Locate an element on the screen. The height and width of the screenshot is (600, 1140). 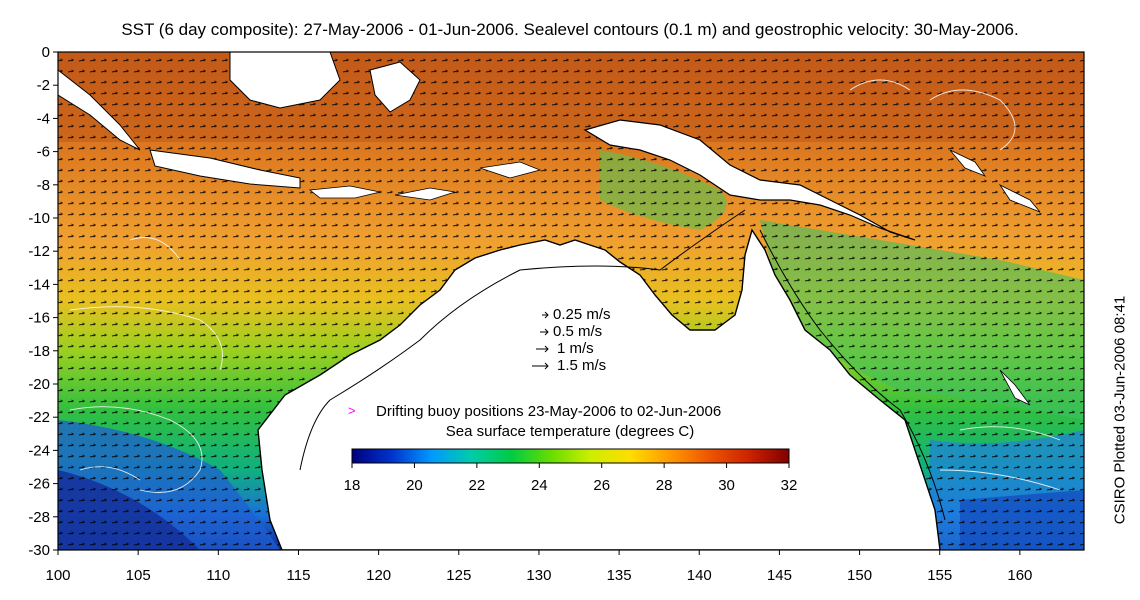
x-tick-label: 125 is located at coordinates (458, 575).